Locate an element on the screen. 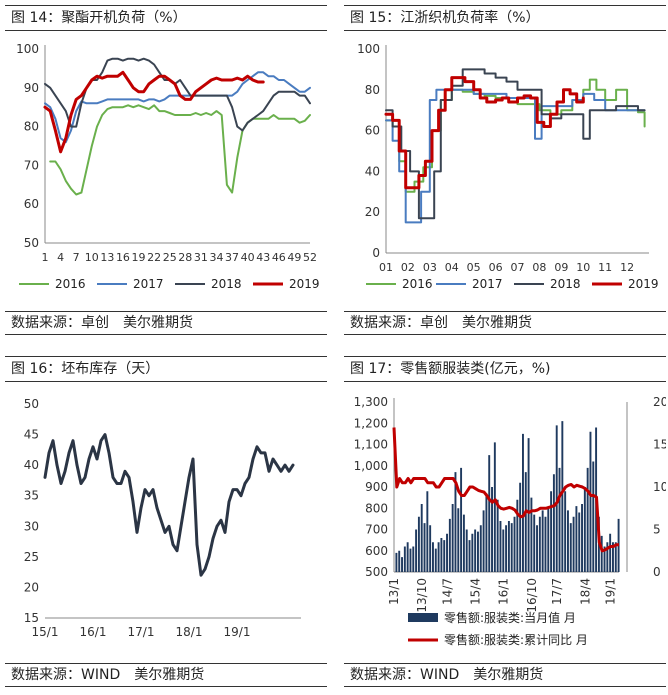 The image size is (668, 695). x-tick-label: 16/1 is located at coordinates (504, 591).